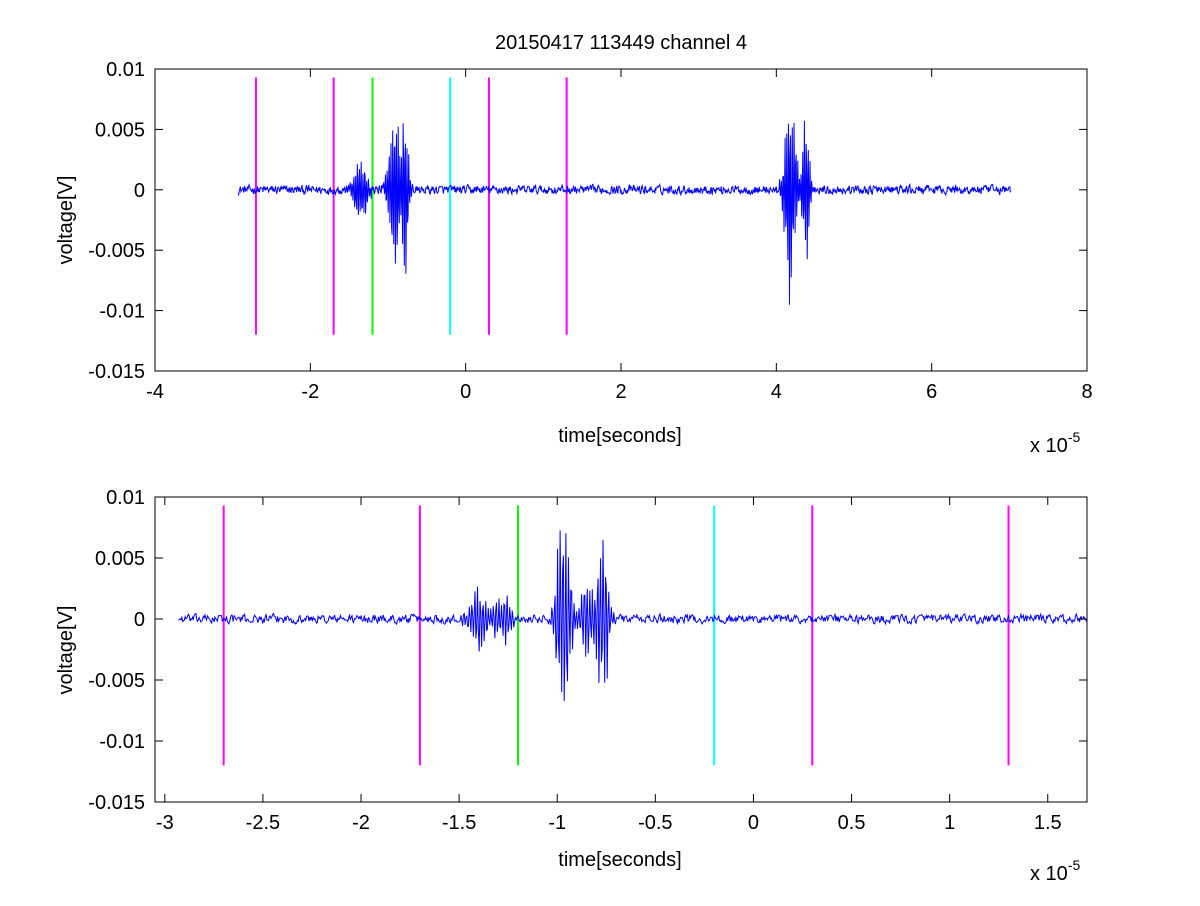  Describe the element at coordinates (1074, 865) in the screenshot. I see `bottom-plot-x-exponent-power: -5` at that location.